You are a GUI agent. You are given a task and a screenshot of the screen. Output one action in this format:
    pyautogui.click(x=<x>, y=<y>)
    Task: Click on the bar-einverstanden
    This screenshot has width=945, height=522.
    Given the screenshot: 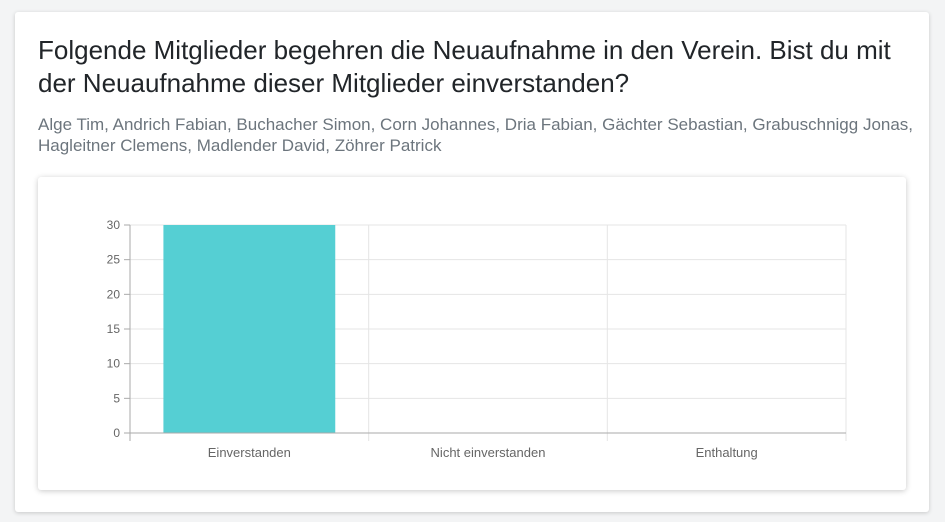 What is the action you would take?
    pyautogui.click(x=249, y=329)
    